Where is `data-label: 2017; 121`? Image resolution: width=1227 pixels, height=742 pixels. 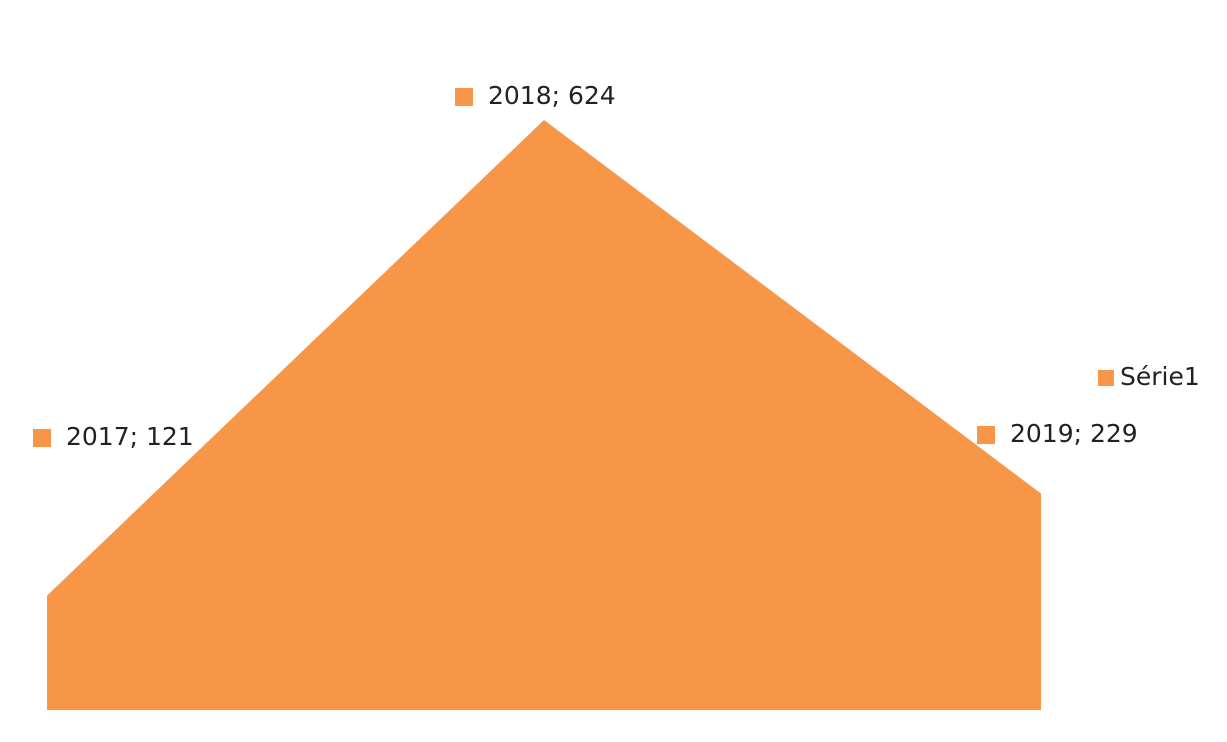 data-label: 2017; 121 is located at coordinates (130, 436).